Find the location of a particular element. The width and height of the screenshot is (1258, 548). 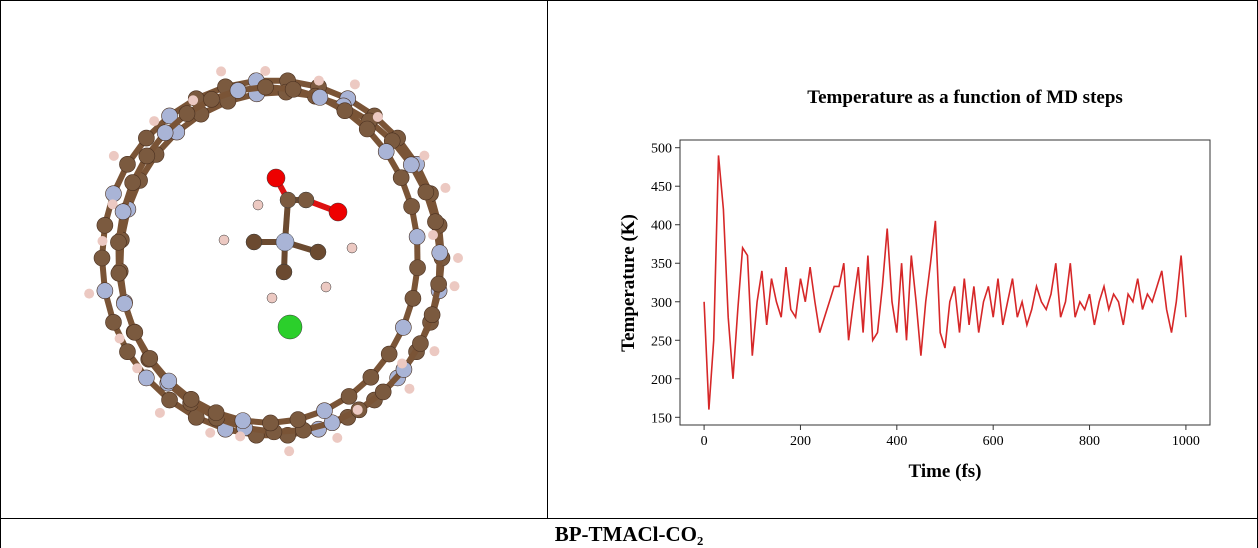

y-tick-label: 400 is located at coordinates (661, 226).